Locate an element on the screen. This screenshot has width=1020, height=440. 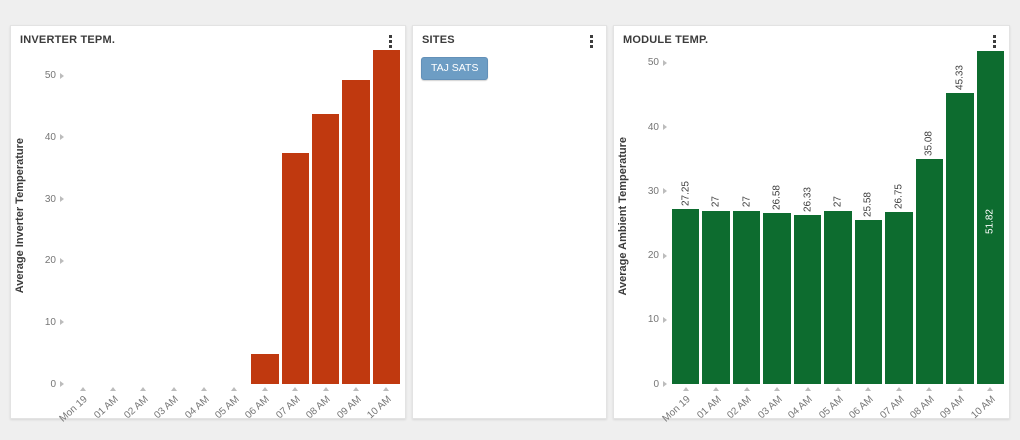
bar-value-label: 27.25 is located at coordinates (686, 193).